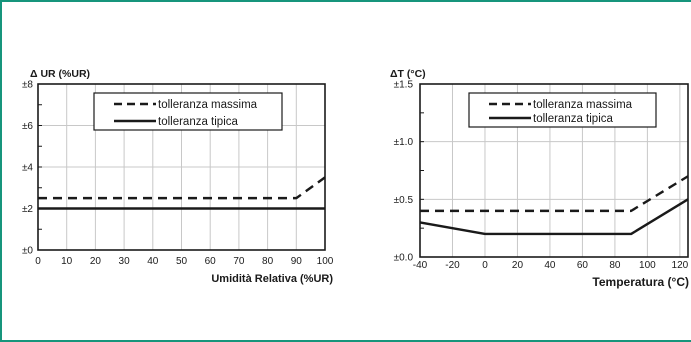  I want to click on x-axis-label: Umidità Relativa (%UR), so click(272, 279).